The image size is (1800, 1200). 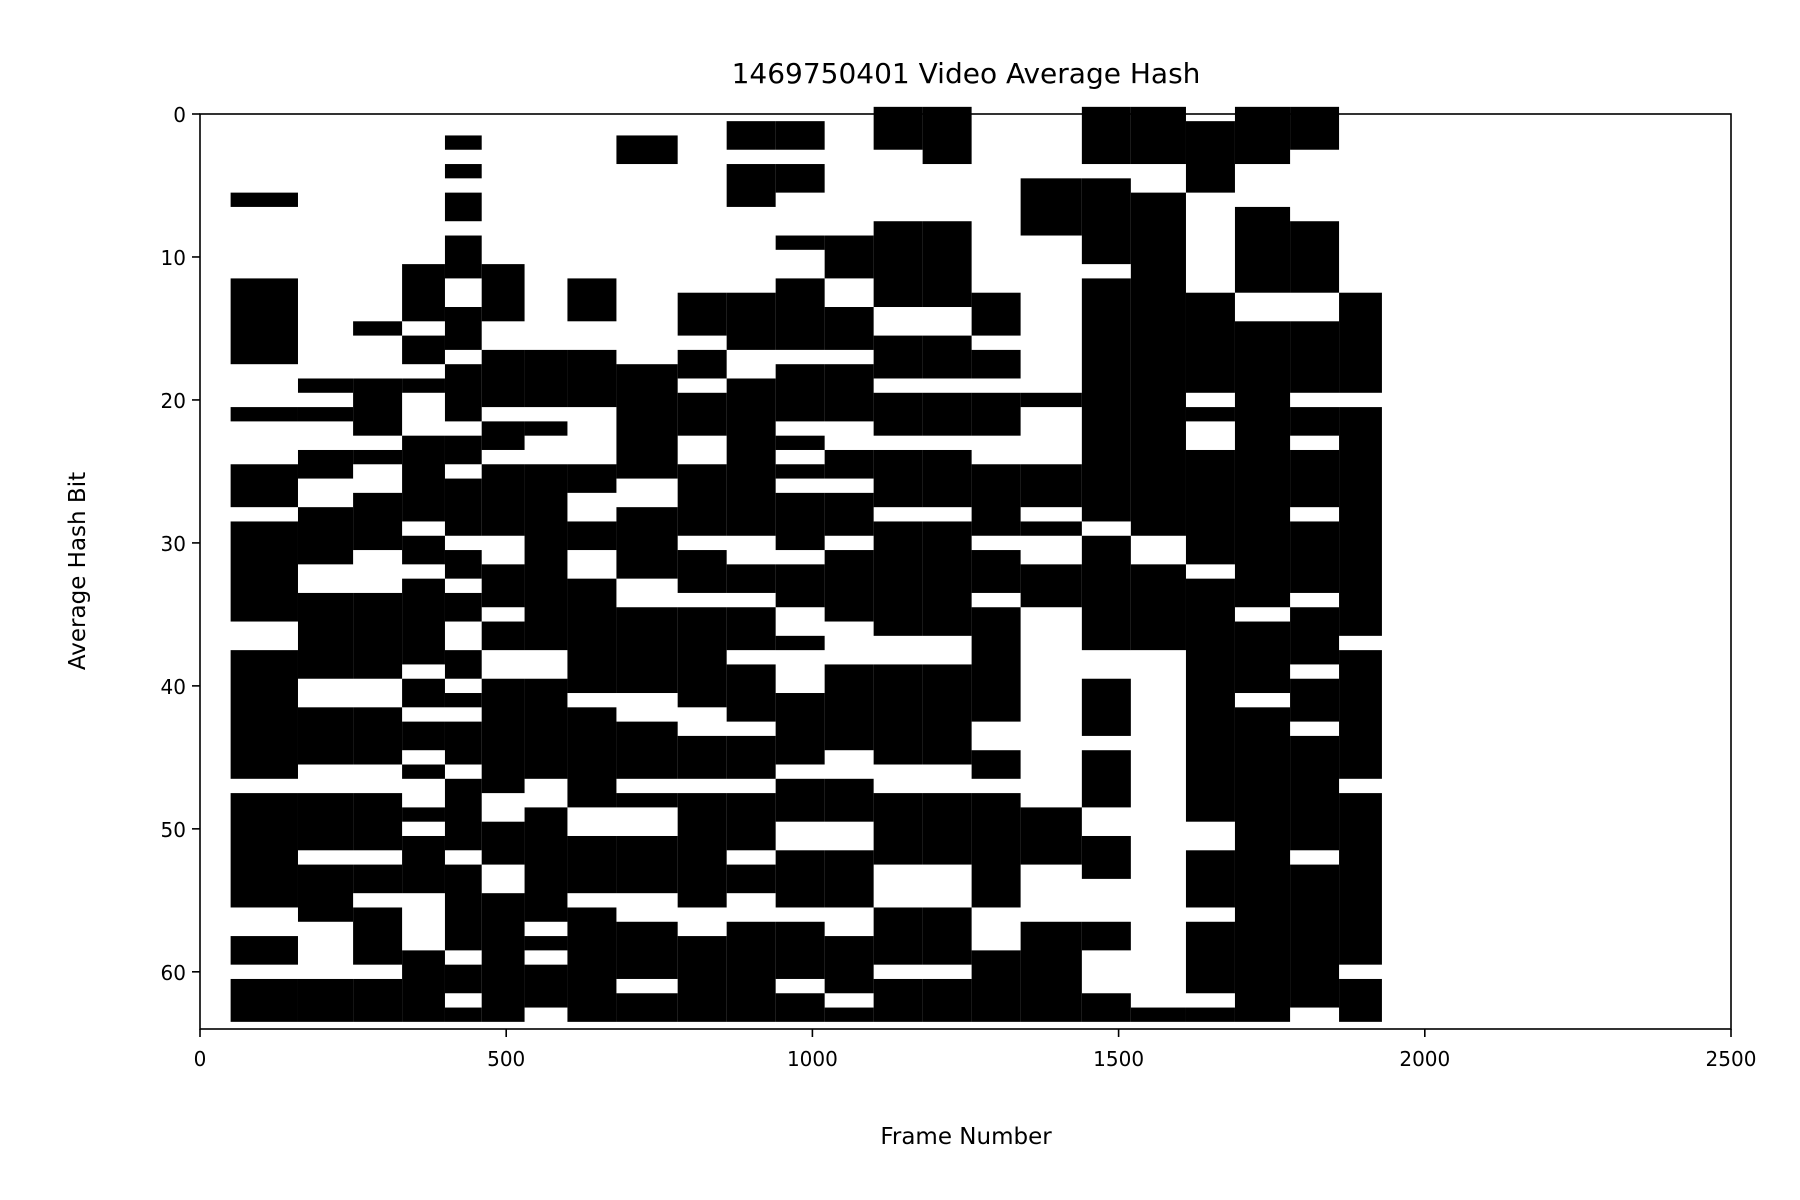 I want to click on x-axis-label: Frame Number, so click(x=966, y=1137).